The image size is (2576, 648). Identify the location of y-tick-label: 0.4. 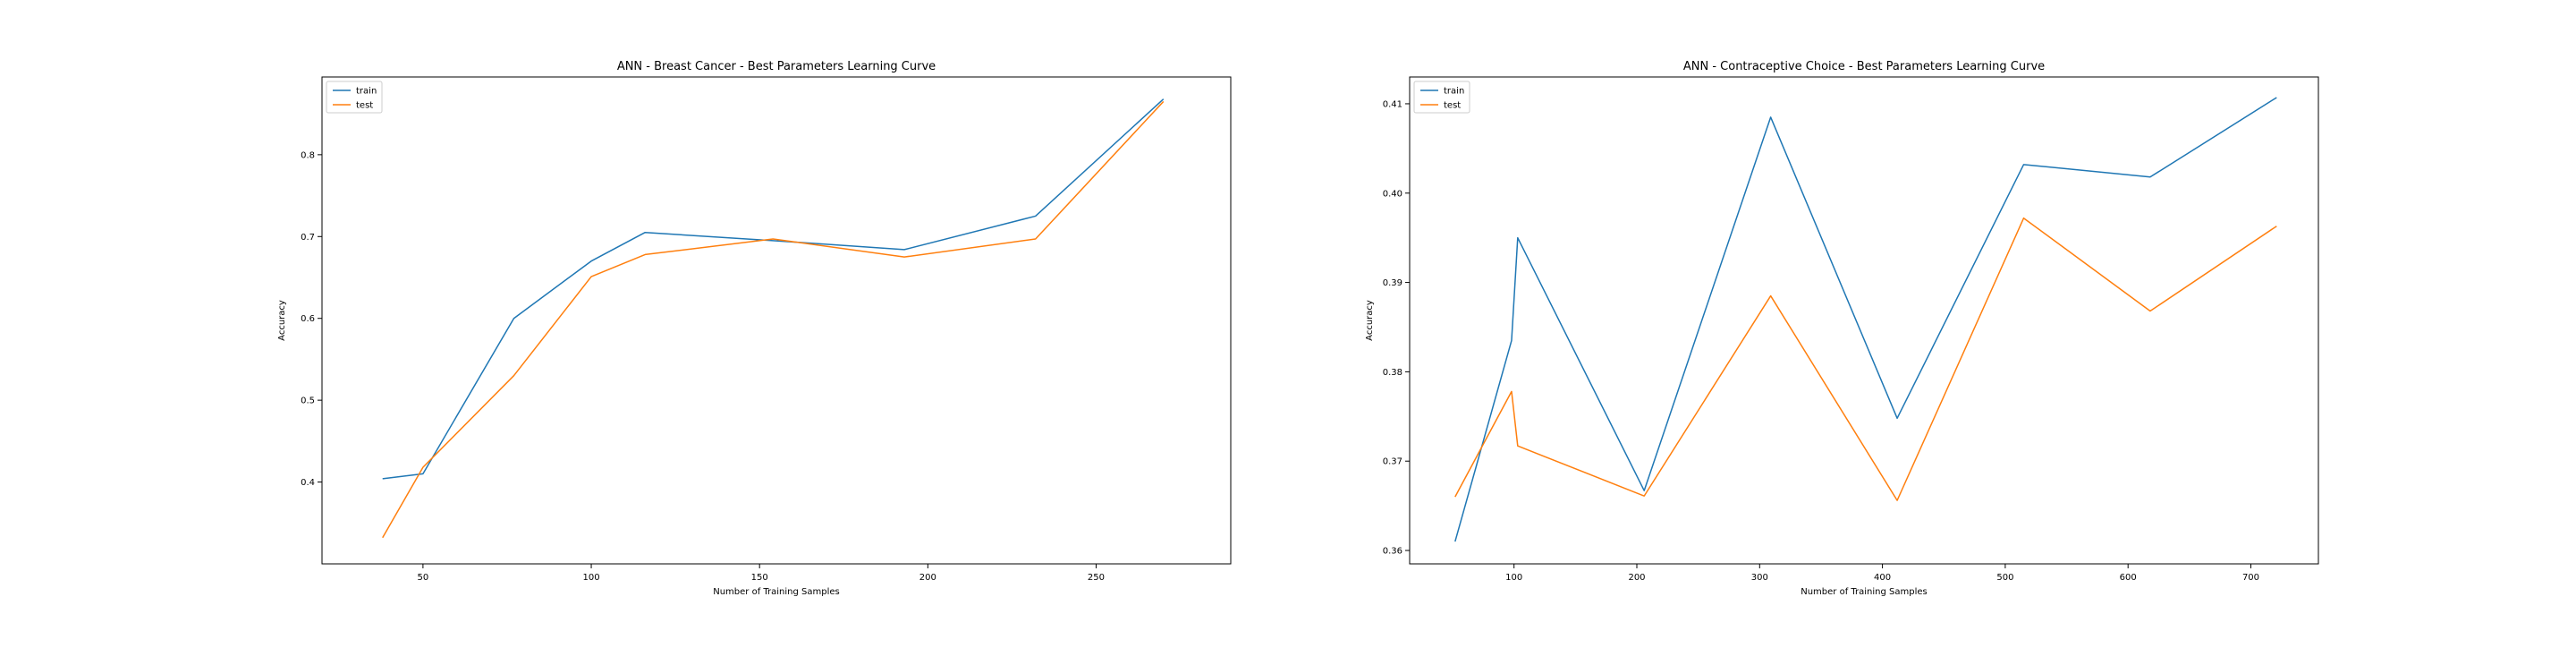
(308, 483).